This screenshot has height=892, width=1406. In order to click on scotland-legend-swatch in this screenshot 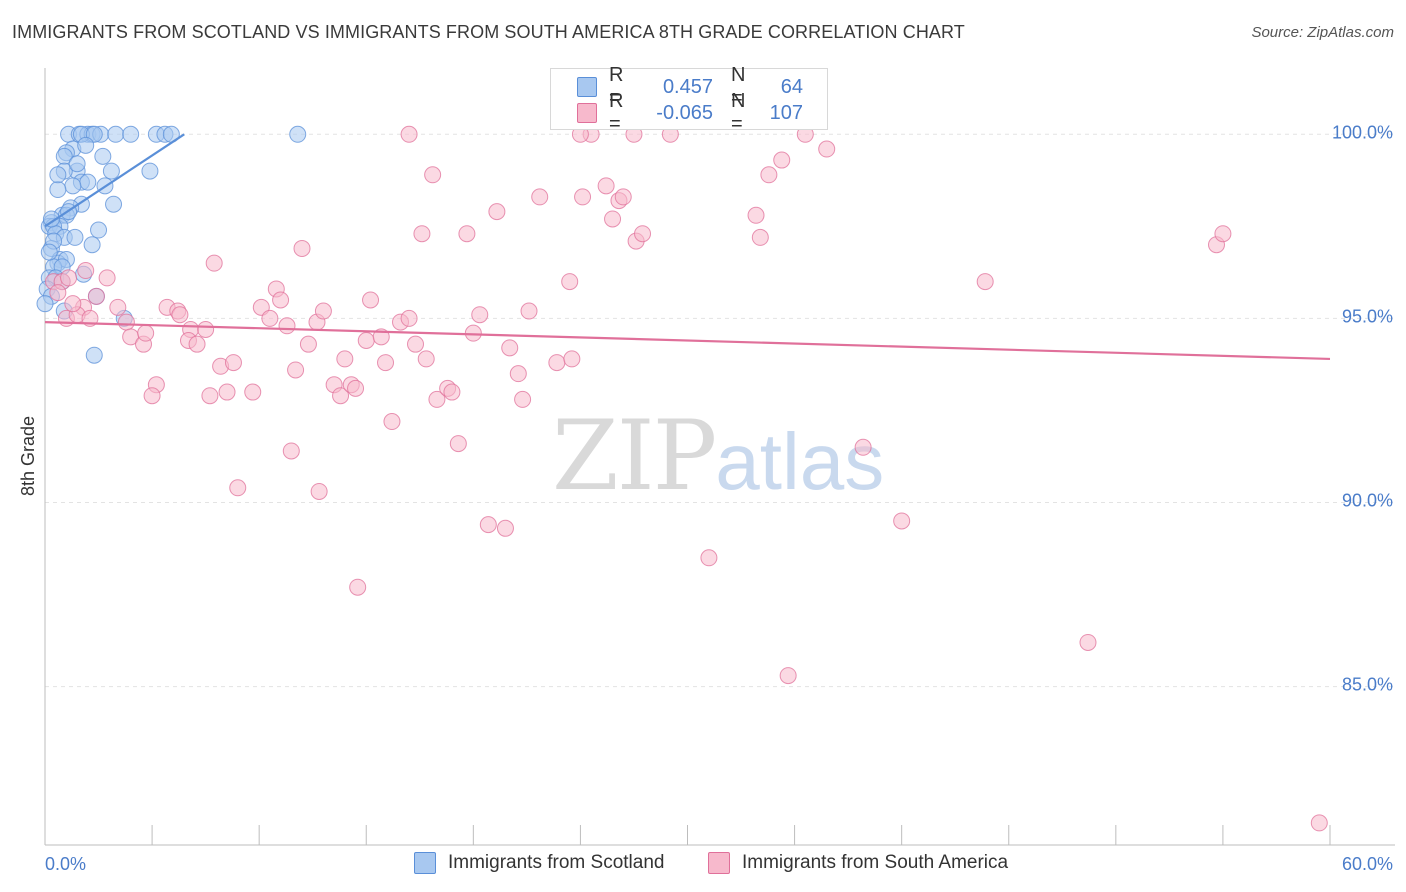, I will do `click(425, 863)`.